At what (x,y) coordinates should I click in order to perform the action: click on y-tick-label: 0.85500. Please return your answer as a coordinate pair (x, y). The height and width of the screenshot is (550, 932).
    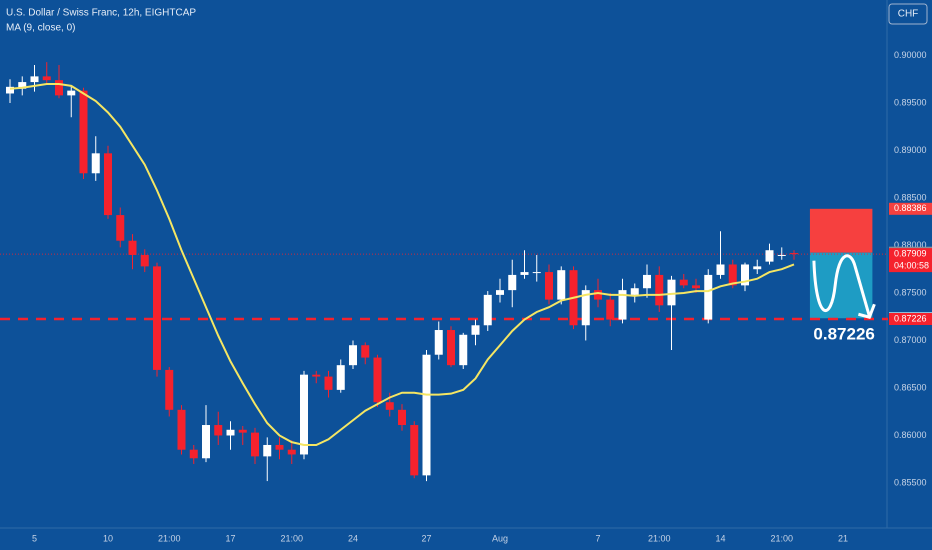
    Looking at the image, I should click on (910, 482).